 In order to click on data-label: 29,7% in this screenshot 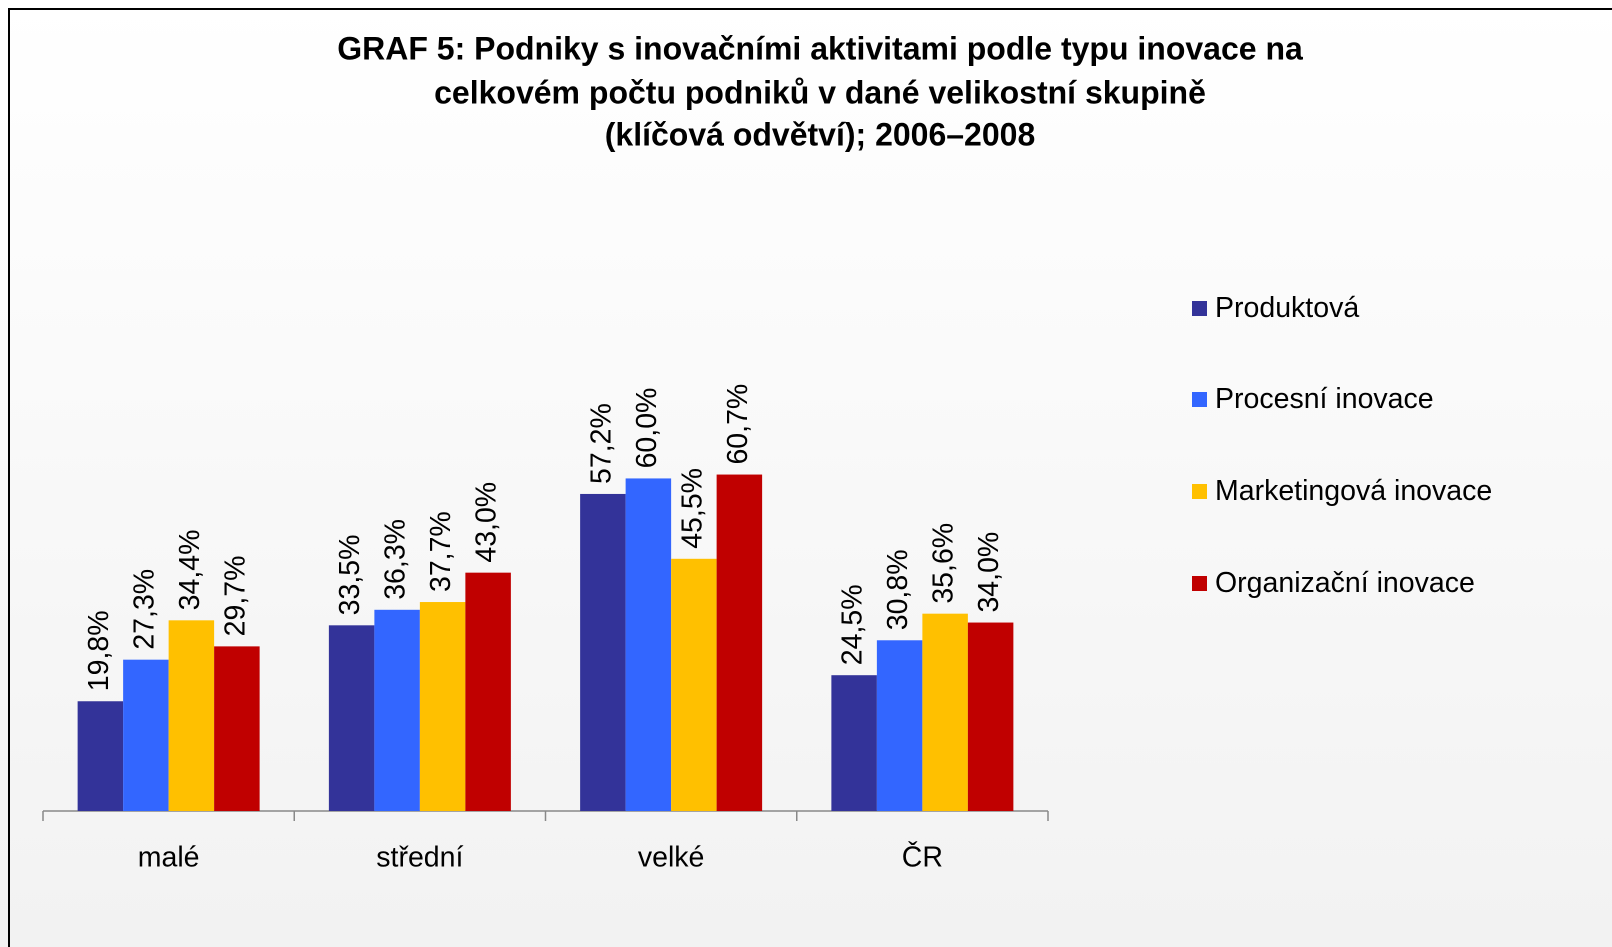, I will do `click(235, 596)`.